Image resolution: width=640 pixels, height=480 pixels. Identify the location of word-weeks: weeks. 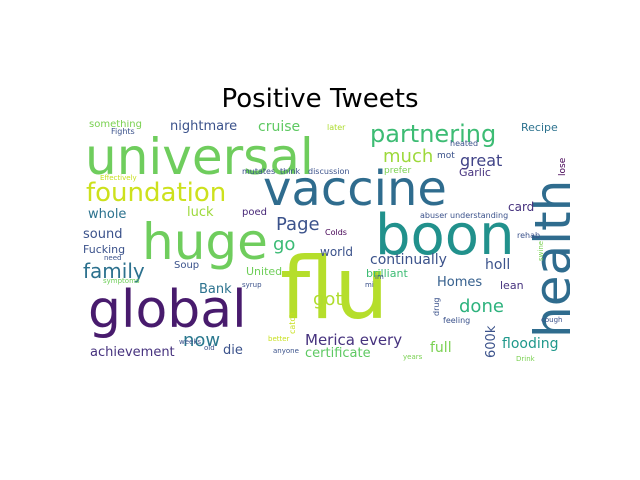
(190, 342).